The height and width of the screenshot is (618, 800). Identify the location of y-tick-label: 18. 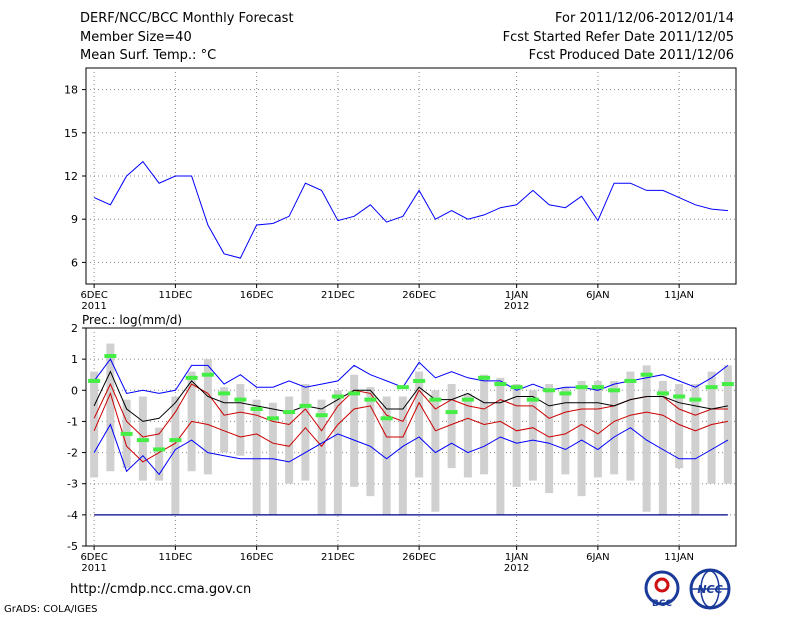
(71, 90).